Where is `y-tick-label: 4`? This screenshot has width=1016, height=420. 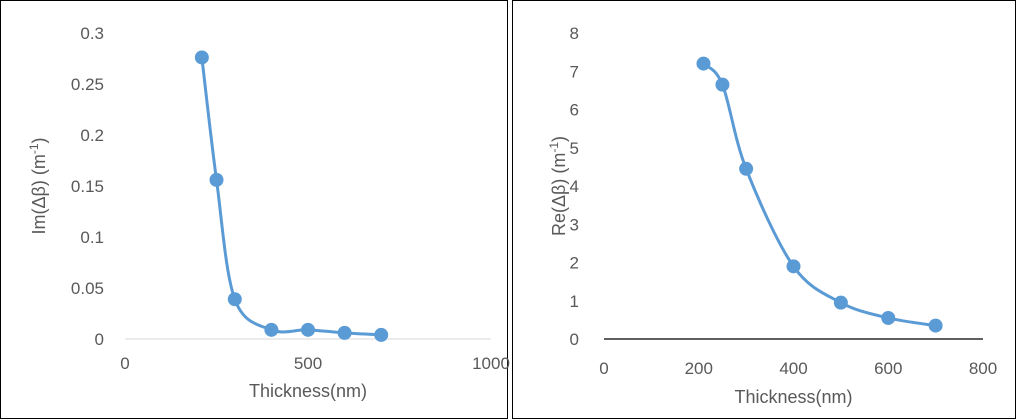 y-tick-label: 4 is located at coordinates (574, 186).